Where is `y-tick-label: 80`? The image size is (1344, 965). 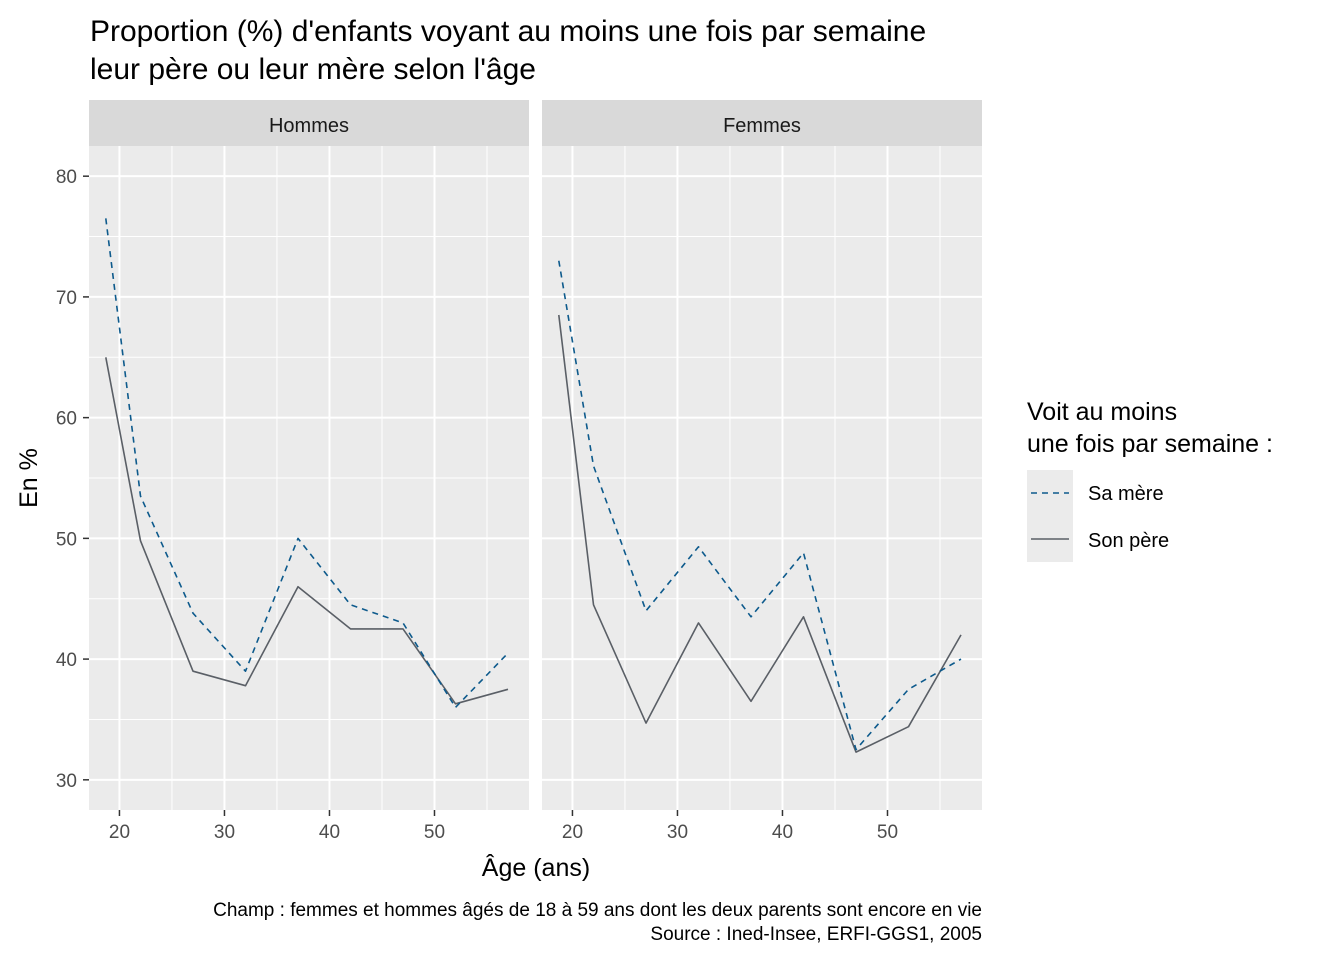
y-tick-label: 80 is located at coordinates (66, 177).